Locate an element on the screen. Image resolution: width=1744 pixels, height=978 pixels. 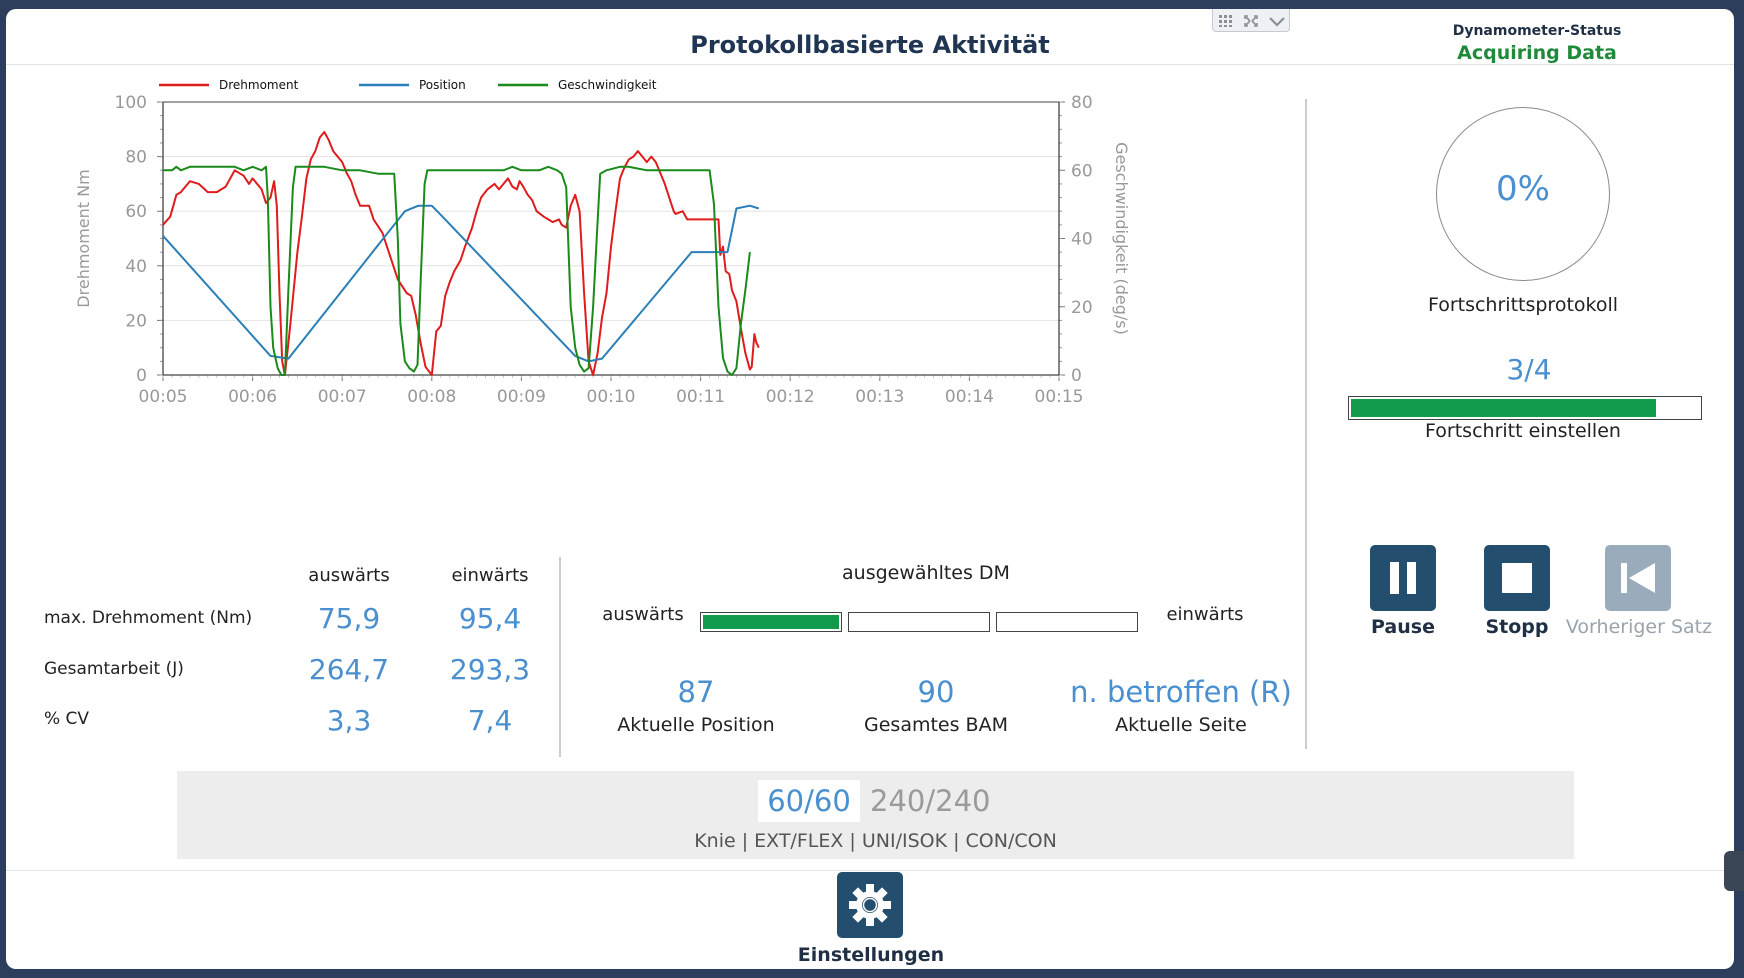
protocol-progress-label: Fortschrittsprotokoll is located at coordinates (1523, 305).